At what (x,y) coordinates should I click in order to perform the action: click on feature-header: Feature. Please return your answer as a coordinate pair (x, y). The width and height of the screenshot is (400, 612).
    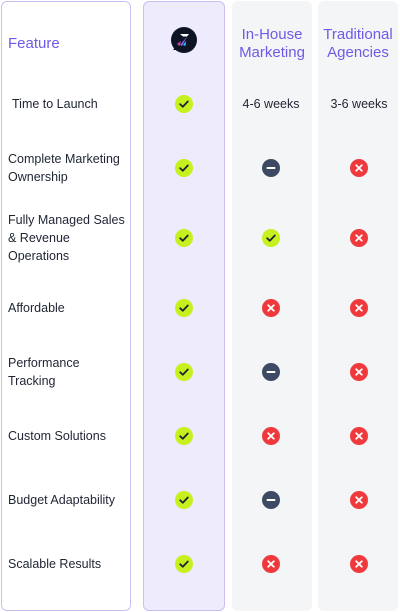
    Looking at the image, I should click on (34, 43).